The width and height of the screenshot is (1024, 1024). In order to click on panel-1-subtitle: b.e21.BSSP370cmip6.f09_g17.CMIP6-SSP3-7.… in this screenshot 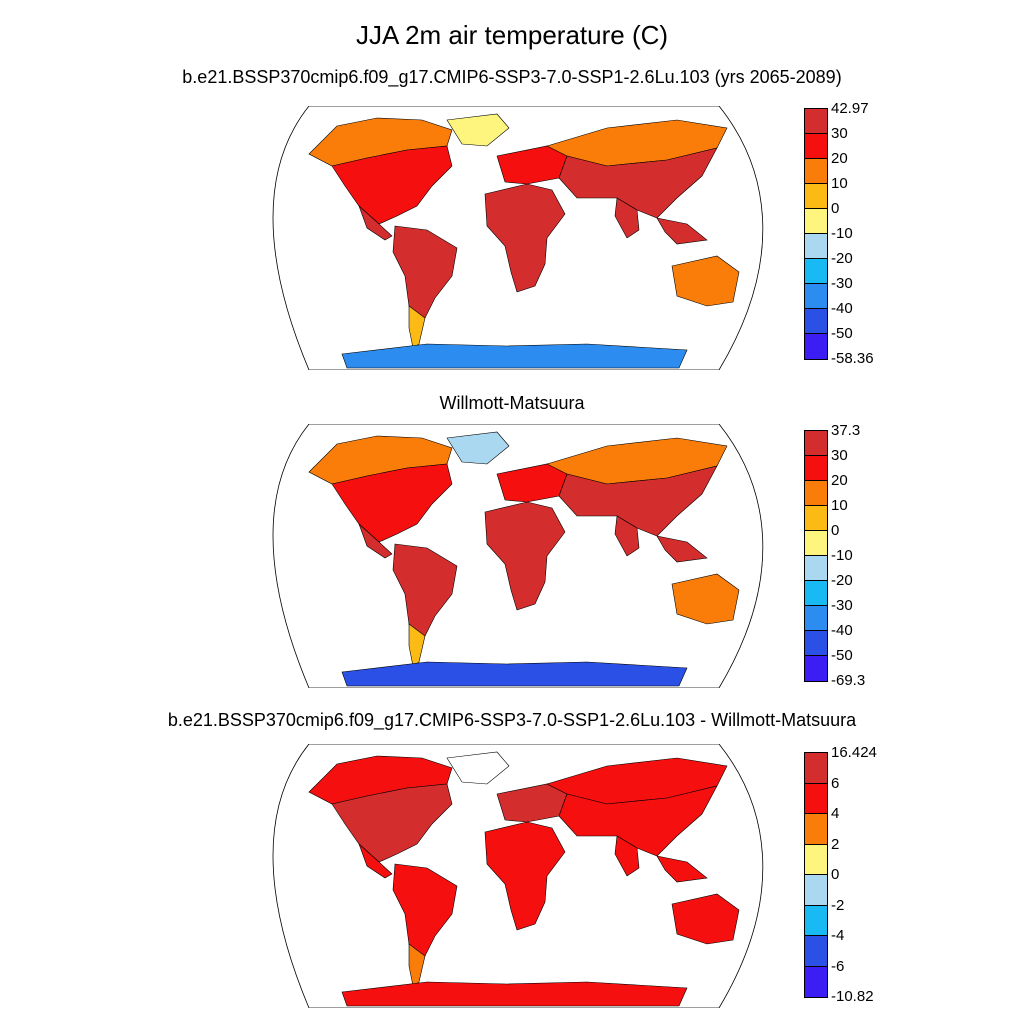, I will do `click(512, 77)`.